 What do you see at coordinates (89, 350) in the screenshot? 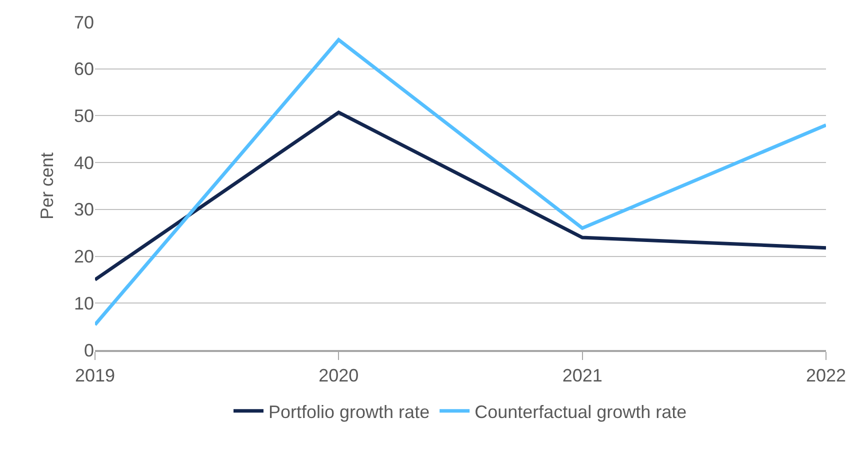
I see `y-tick-label: 0` at bounding box center [89, 350].